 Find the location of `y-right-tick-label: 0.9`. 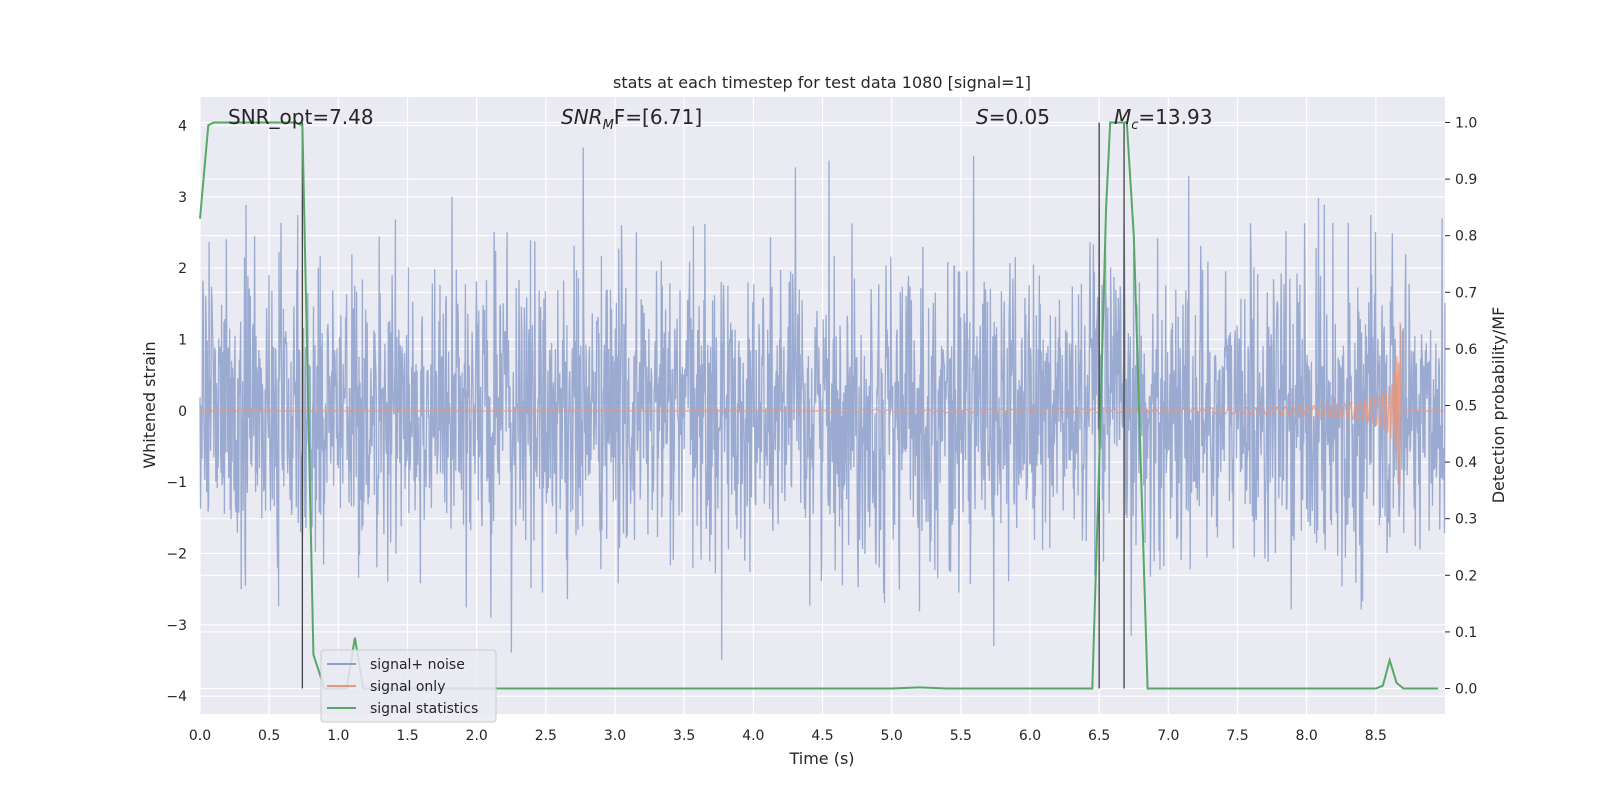

y-right-tick-label: 0.9 is located at coordinates (1466, 180).